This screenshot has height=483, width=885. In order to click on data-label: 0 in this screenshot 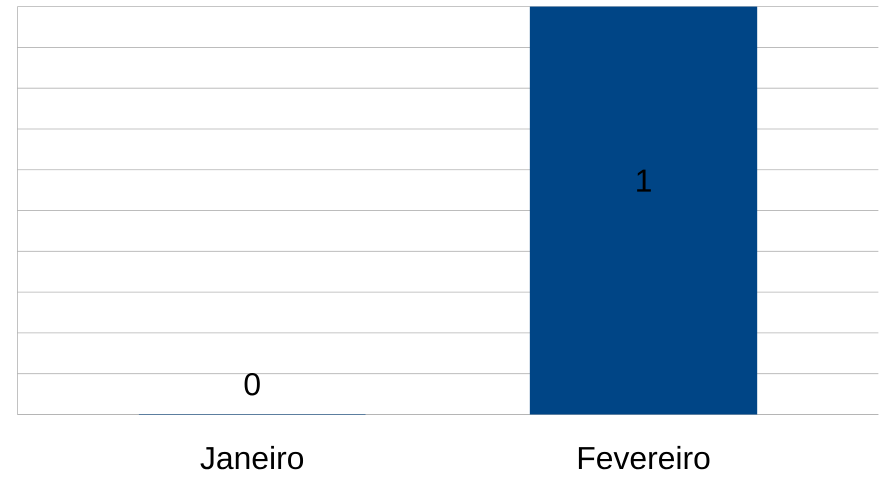, I will do `click(252, 384)`.